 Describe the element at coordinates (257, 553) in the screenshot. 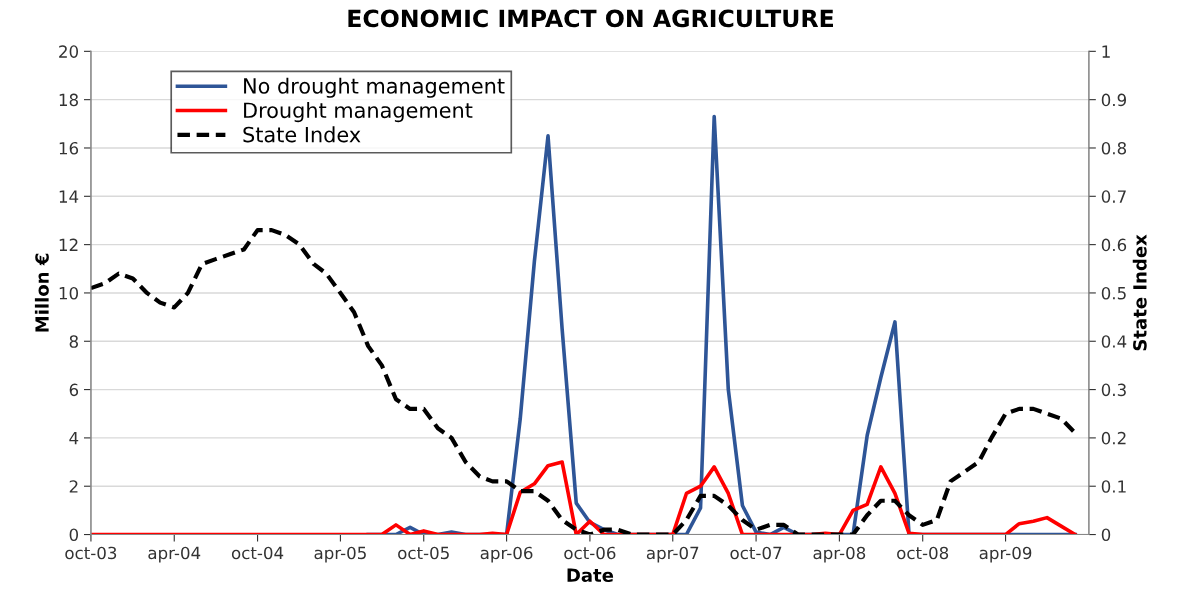

I see `x-tick-label: oct-04` at that location.